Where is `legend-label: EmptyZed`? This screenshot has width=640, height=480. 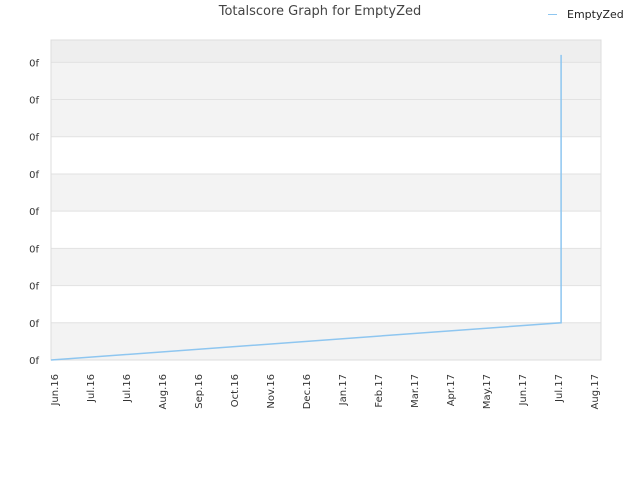 legend-label: EmptyZed is located at coordinates (595, 14).